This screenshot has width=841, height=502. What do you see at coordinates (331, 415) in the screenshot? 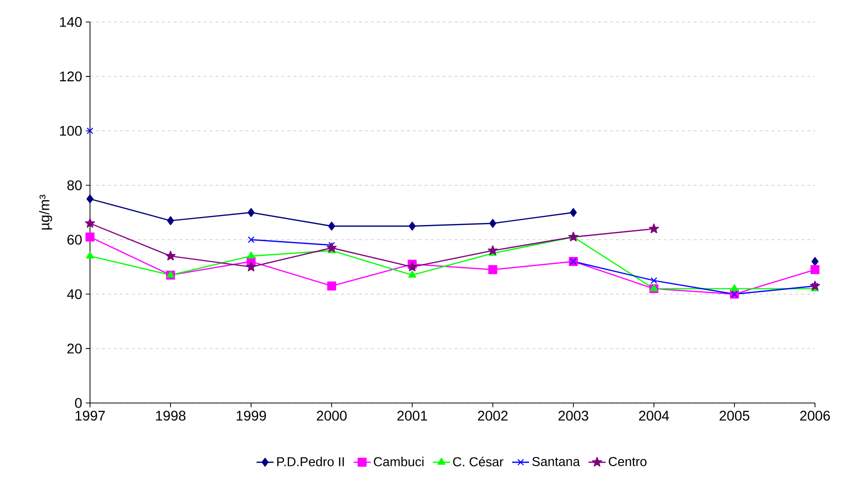
I see `x-tick-label: 2000` at bounding box center [331, 415].